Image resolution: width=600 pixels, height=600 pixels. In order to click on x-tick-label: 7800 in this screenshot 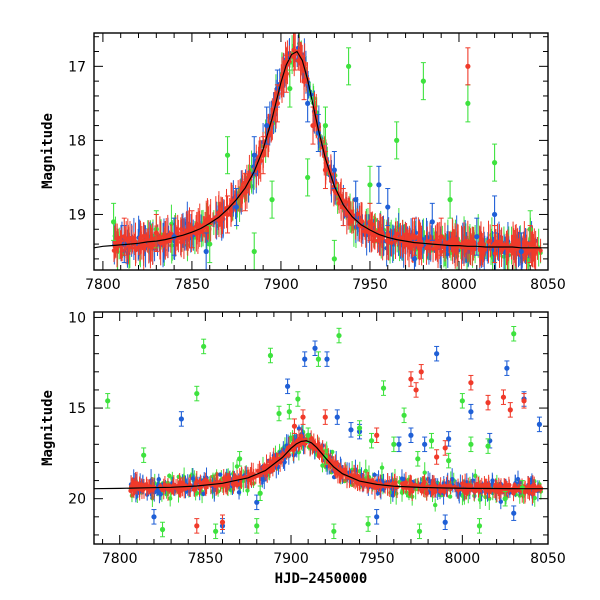, I will do `click(103, 285)`.